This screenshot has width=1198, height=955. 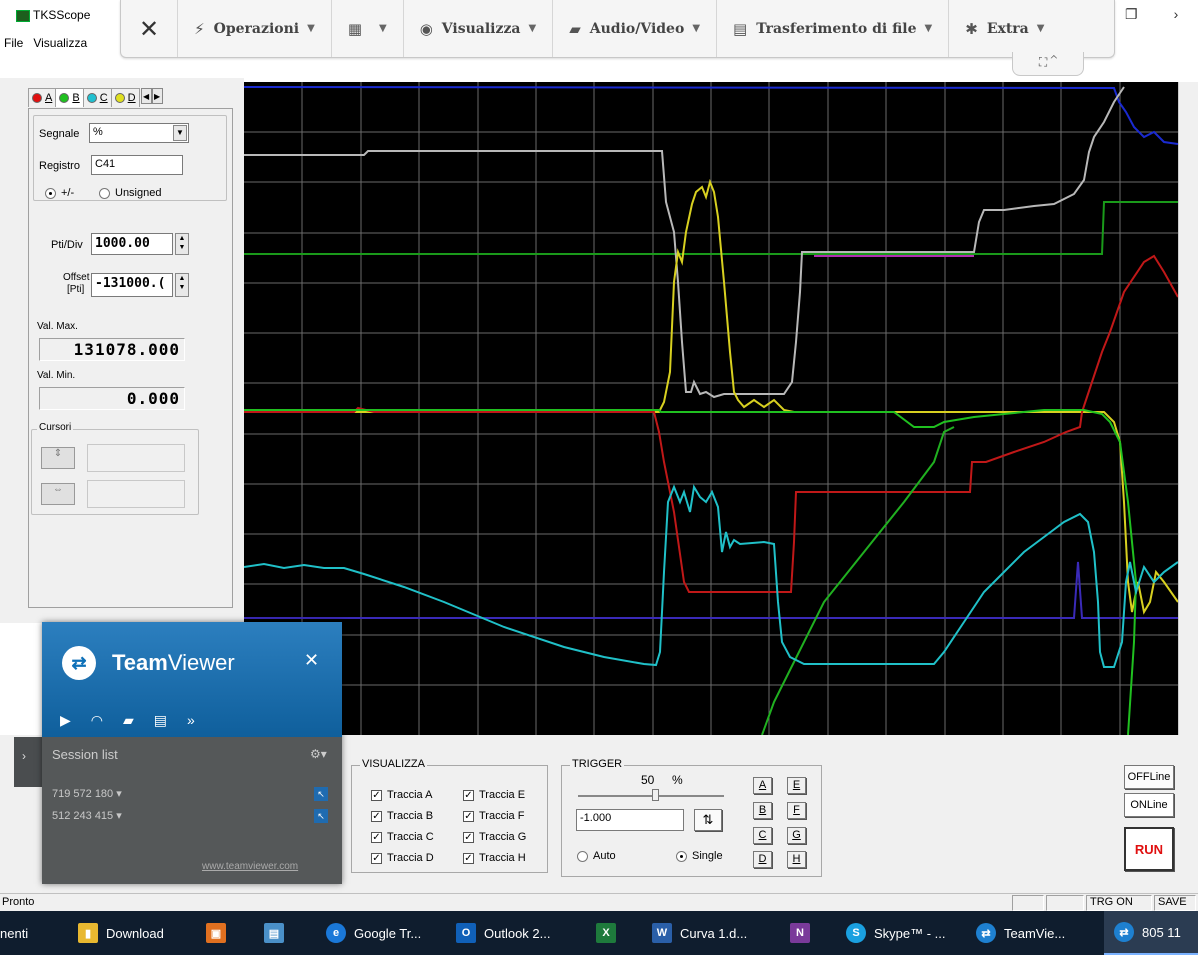 What do you see at coordinates (139, 133) in the screenshot?
I see `signal-select: % ▼` at bounding box center [139, 133].